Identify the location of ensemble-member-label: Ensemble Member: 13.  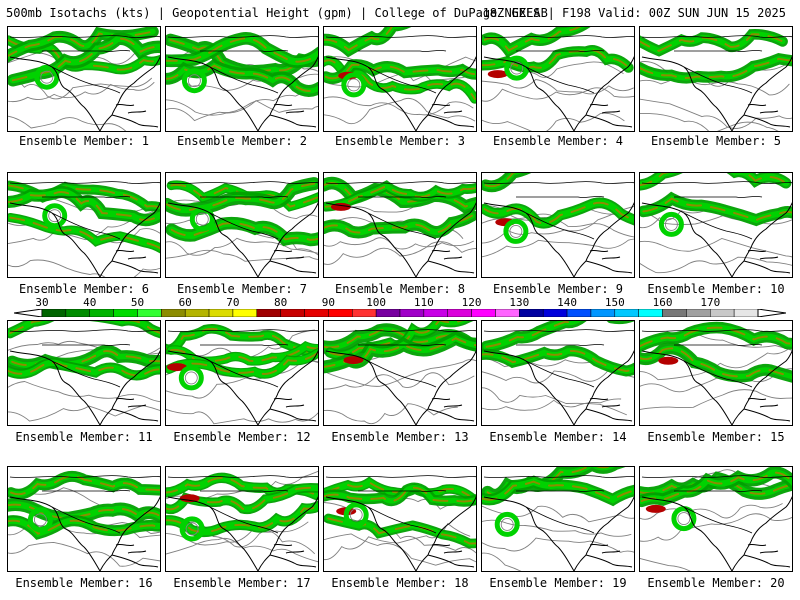
(400, 437).